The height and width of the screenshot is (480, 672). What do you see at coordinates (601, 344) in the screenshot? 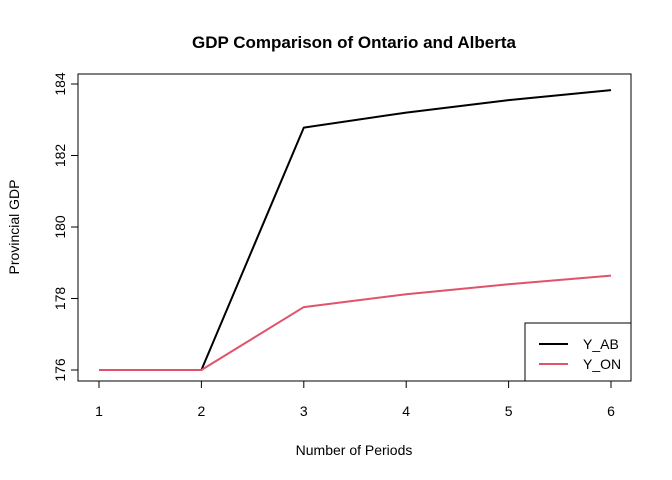
I see `legend-label: Y_AB` at bounding box center [601, 344].